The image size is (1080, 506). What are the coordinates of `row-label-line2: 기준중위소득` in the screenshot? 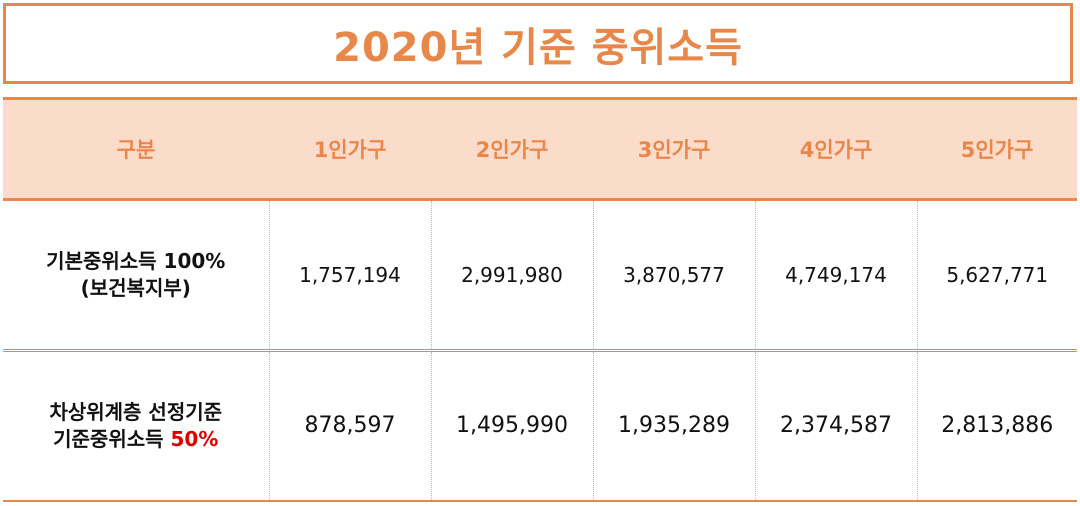 It's located at (108, 438).